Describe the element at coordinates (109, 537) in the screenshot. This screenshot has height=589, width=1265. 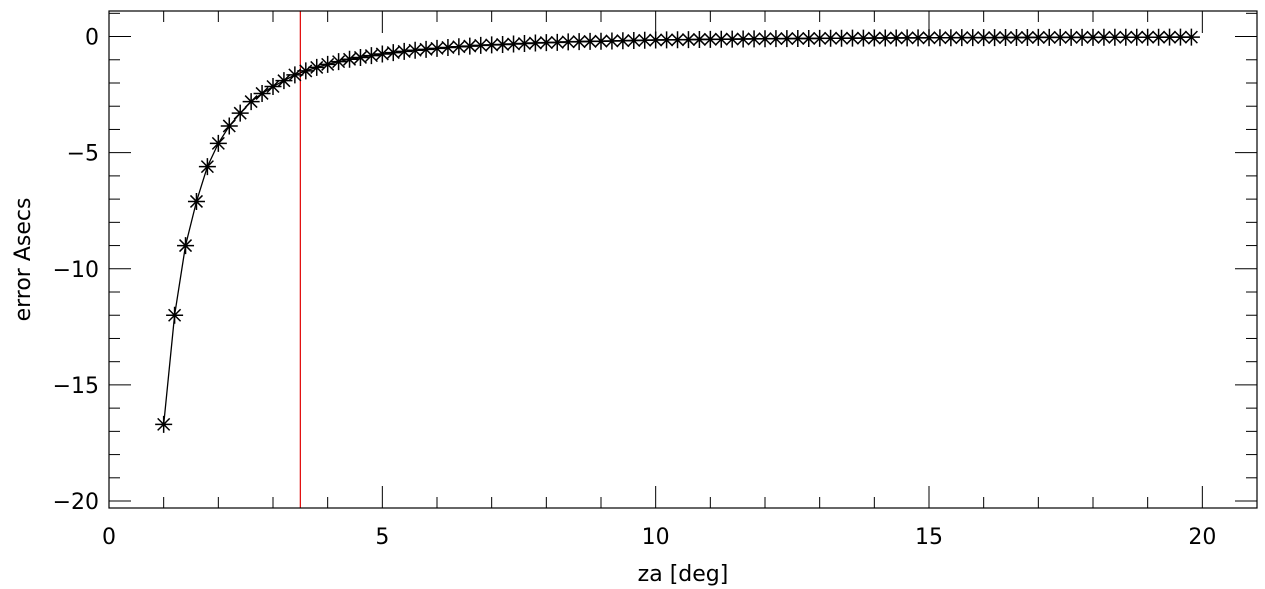
I see `x-tick-label: 0` at that location.